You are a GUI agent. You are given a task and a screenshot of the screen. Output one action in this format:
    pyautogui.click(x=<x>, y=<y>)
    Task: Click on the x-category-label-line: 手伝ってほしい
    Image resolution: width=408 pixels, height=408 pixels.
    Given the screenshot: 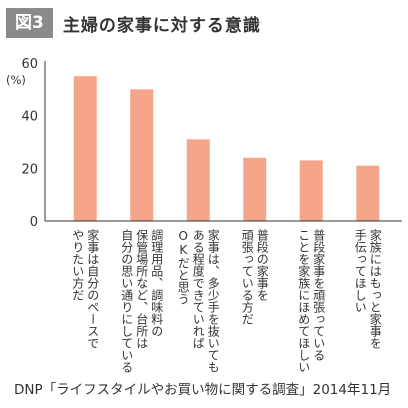 What is the action you would take?
    pyautogui.click(x=360, y=271)
    